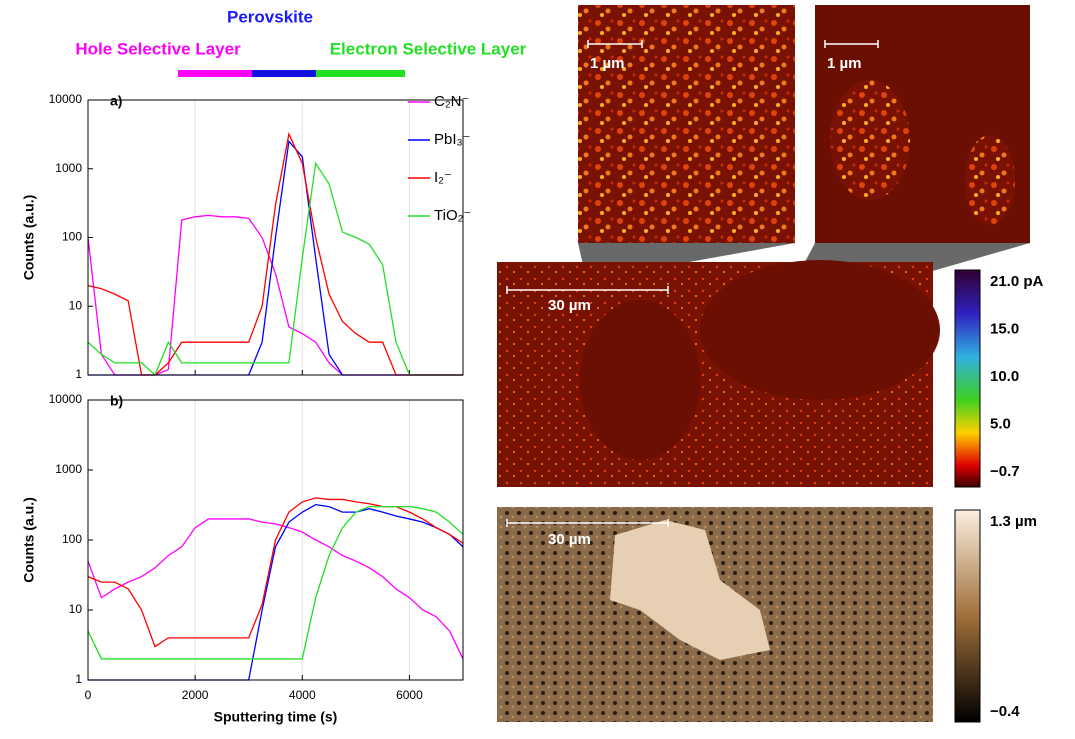  I want to click on x-tick-label: 2000, so click(195, 695).